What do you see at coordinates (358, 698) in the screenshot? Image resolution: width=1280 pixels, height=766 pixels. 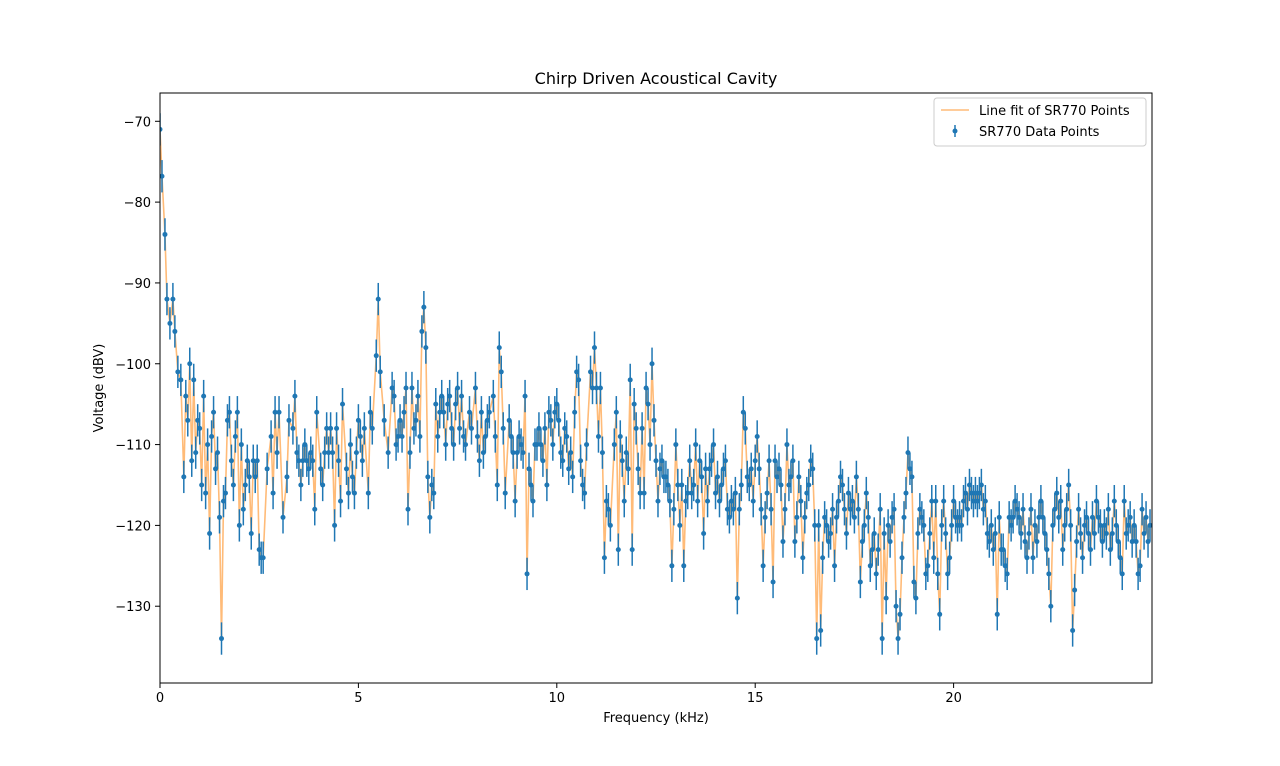 I see `x-tick-label: 5` at bounding box center [358, 698].